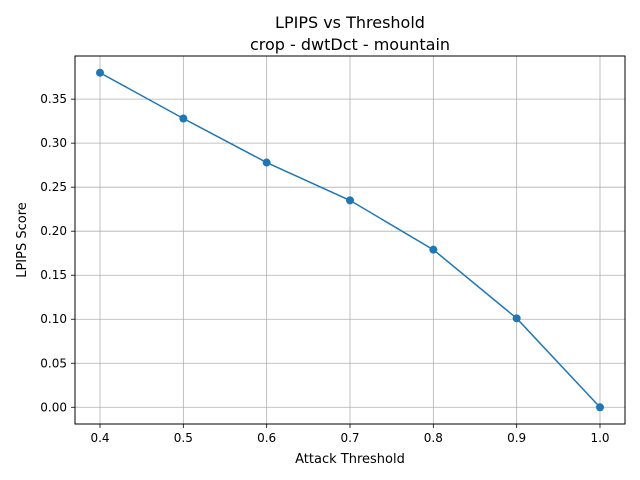  I want to click on x-tick-label: 0.9, so click(516, 438).